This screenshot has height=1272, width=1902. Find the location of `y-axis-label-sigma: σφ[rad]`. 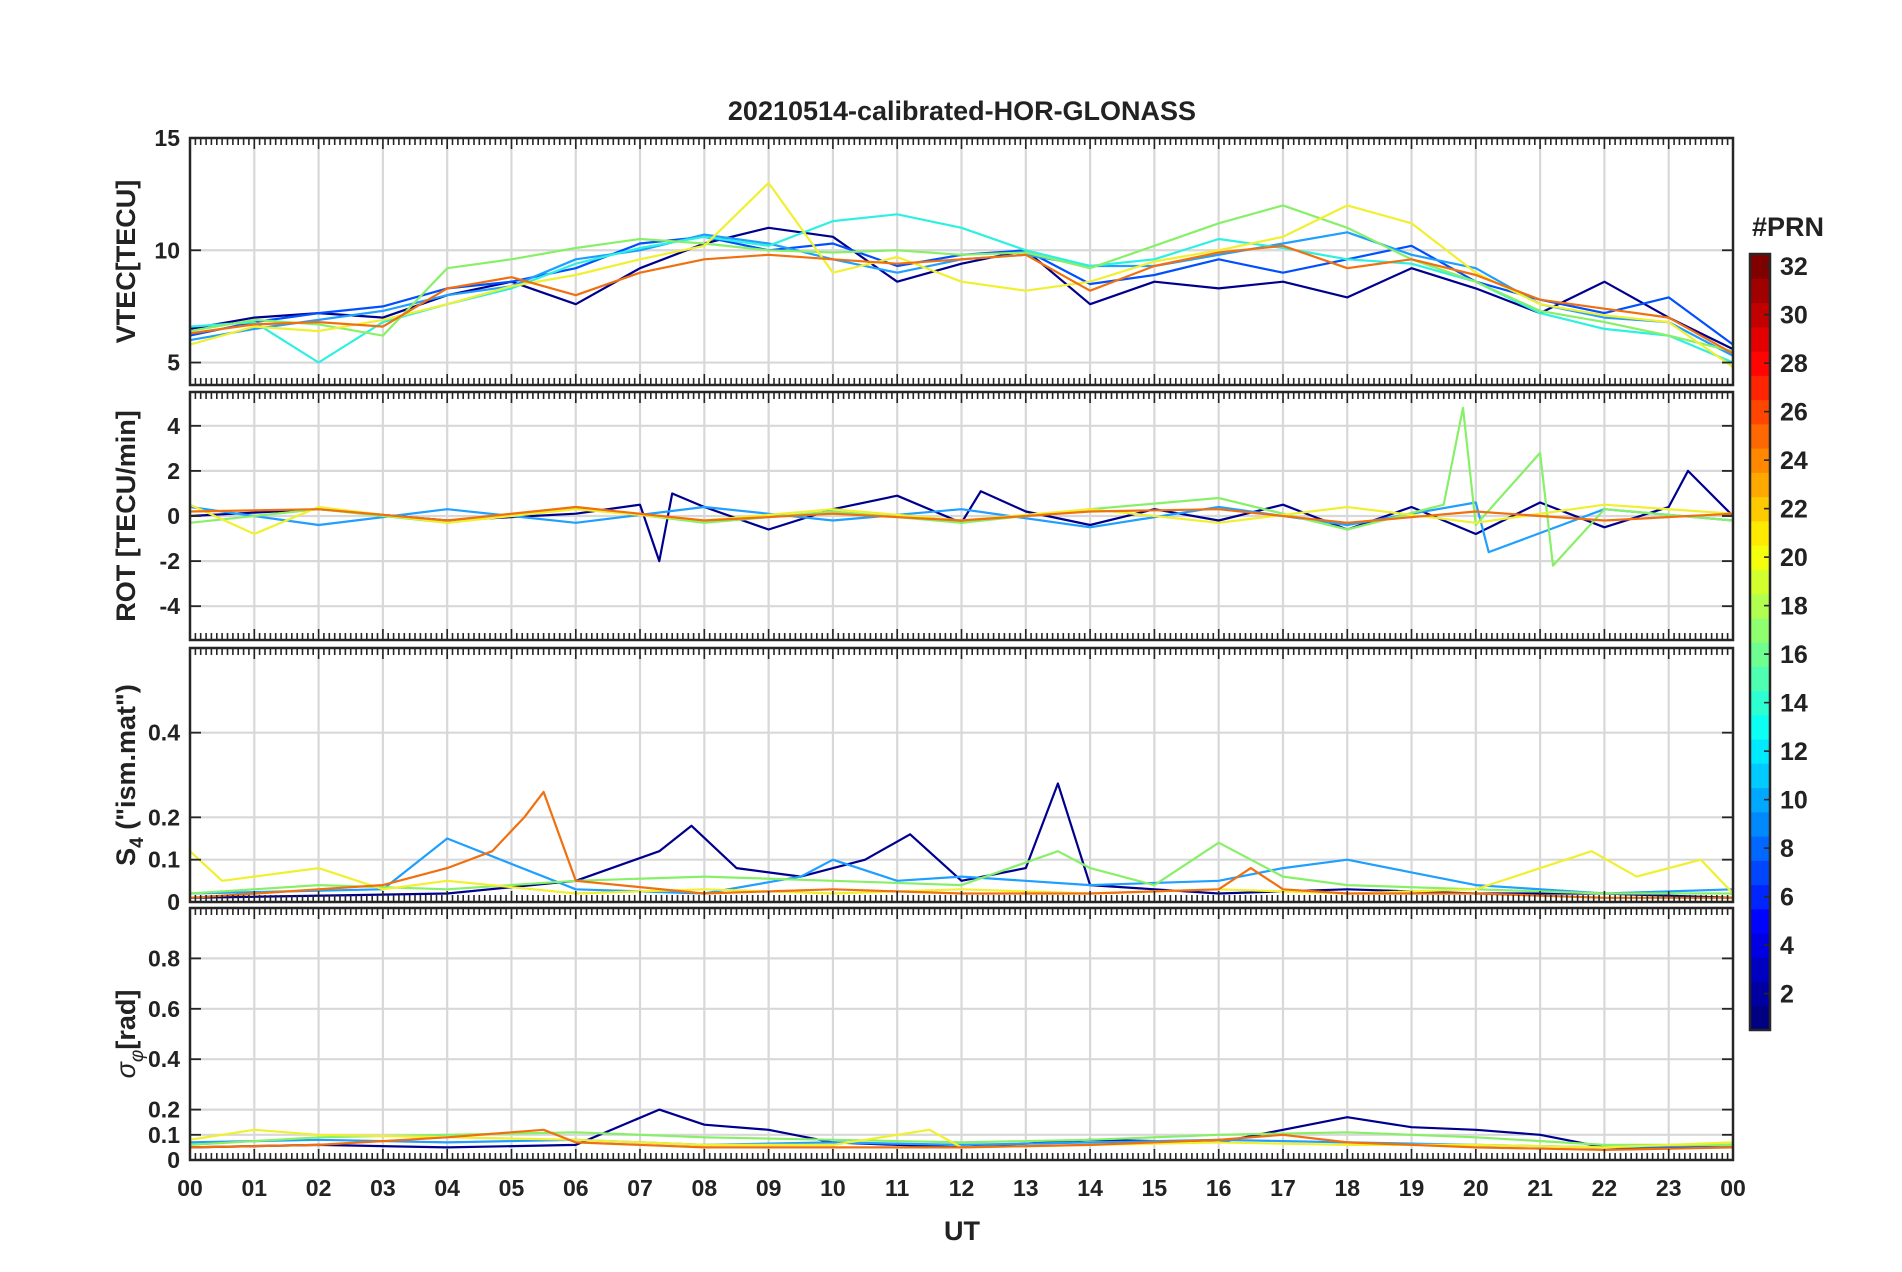

y-axis-label-sigma: σφ[rad] is located at coordinates (129, 1034).